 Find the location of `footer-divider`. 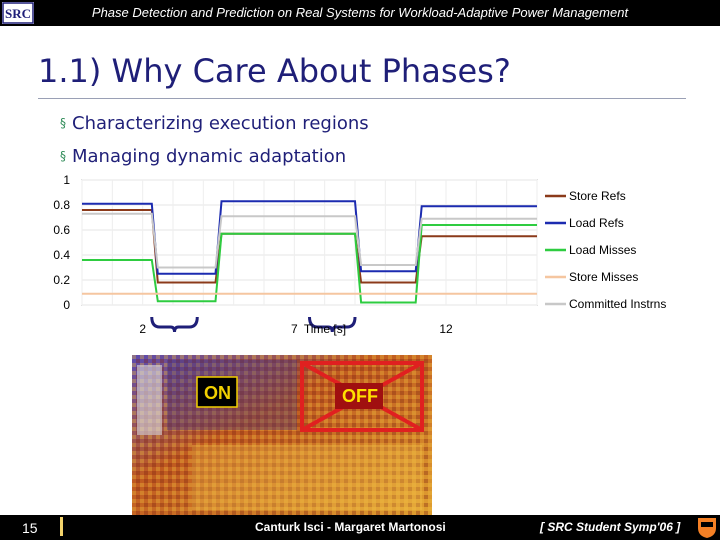

footer-divider is located at coordinates (61, 526).